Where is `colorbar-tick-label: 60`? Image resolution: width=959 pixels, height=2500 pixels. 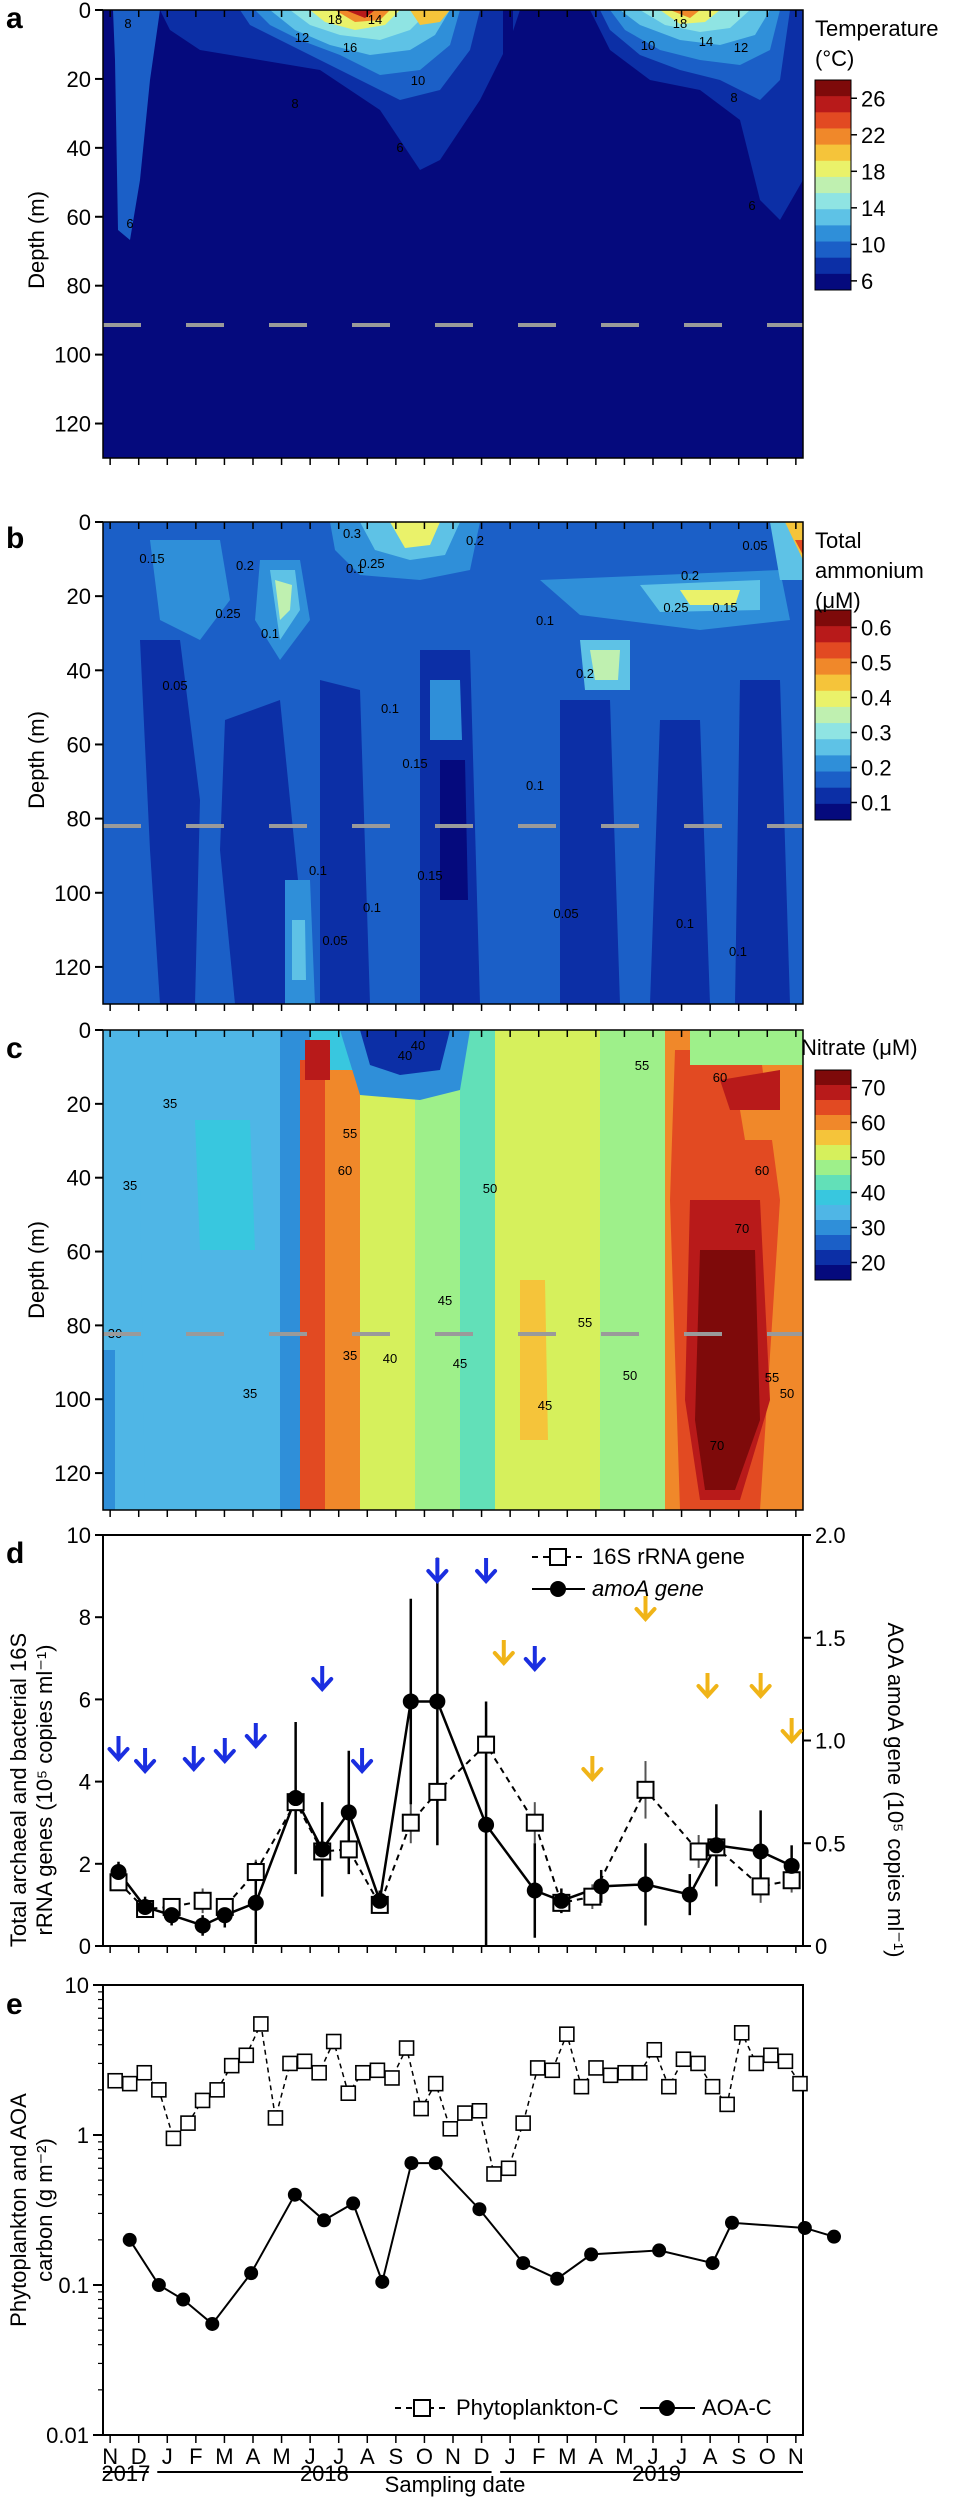
colorbar-tick-label: 60 is located at coordinates (873, 1123).